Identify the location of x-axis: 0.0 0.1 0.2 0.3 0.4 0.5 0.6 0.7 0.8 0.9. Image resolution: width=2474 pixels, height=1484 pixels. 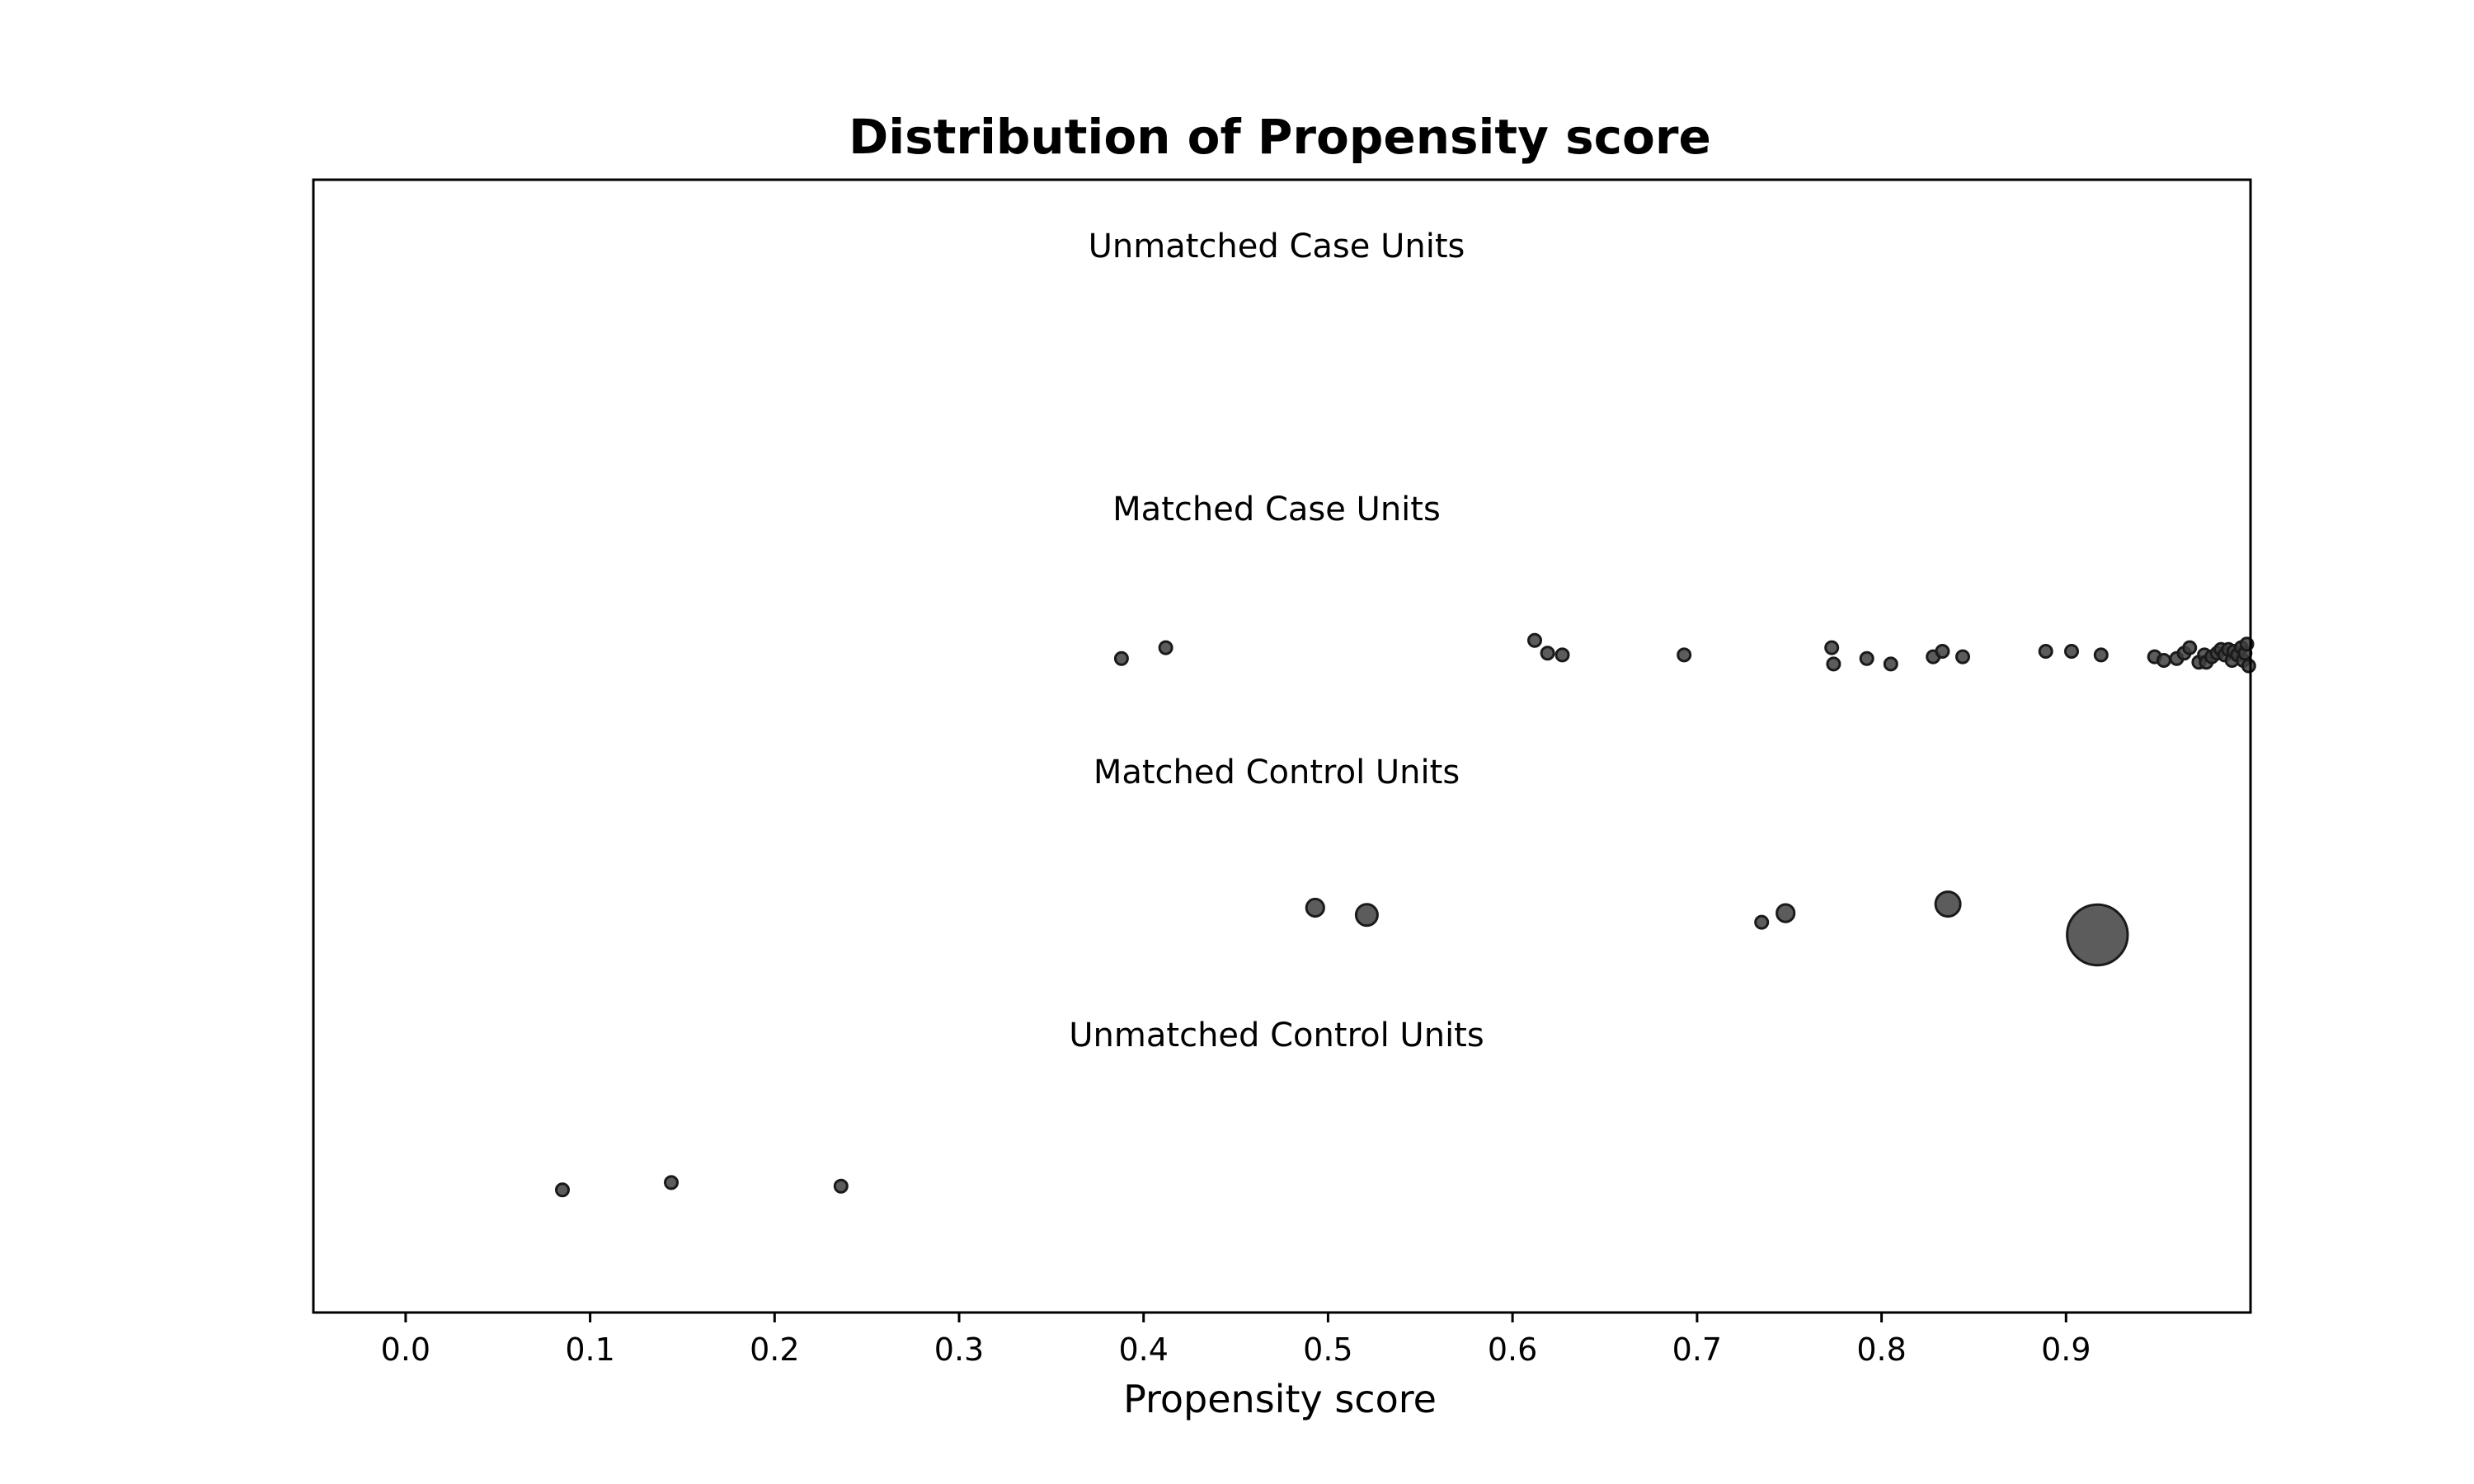
(1236, 1340).